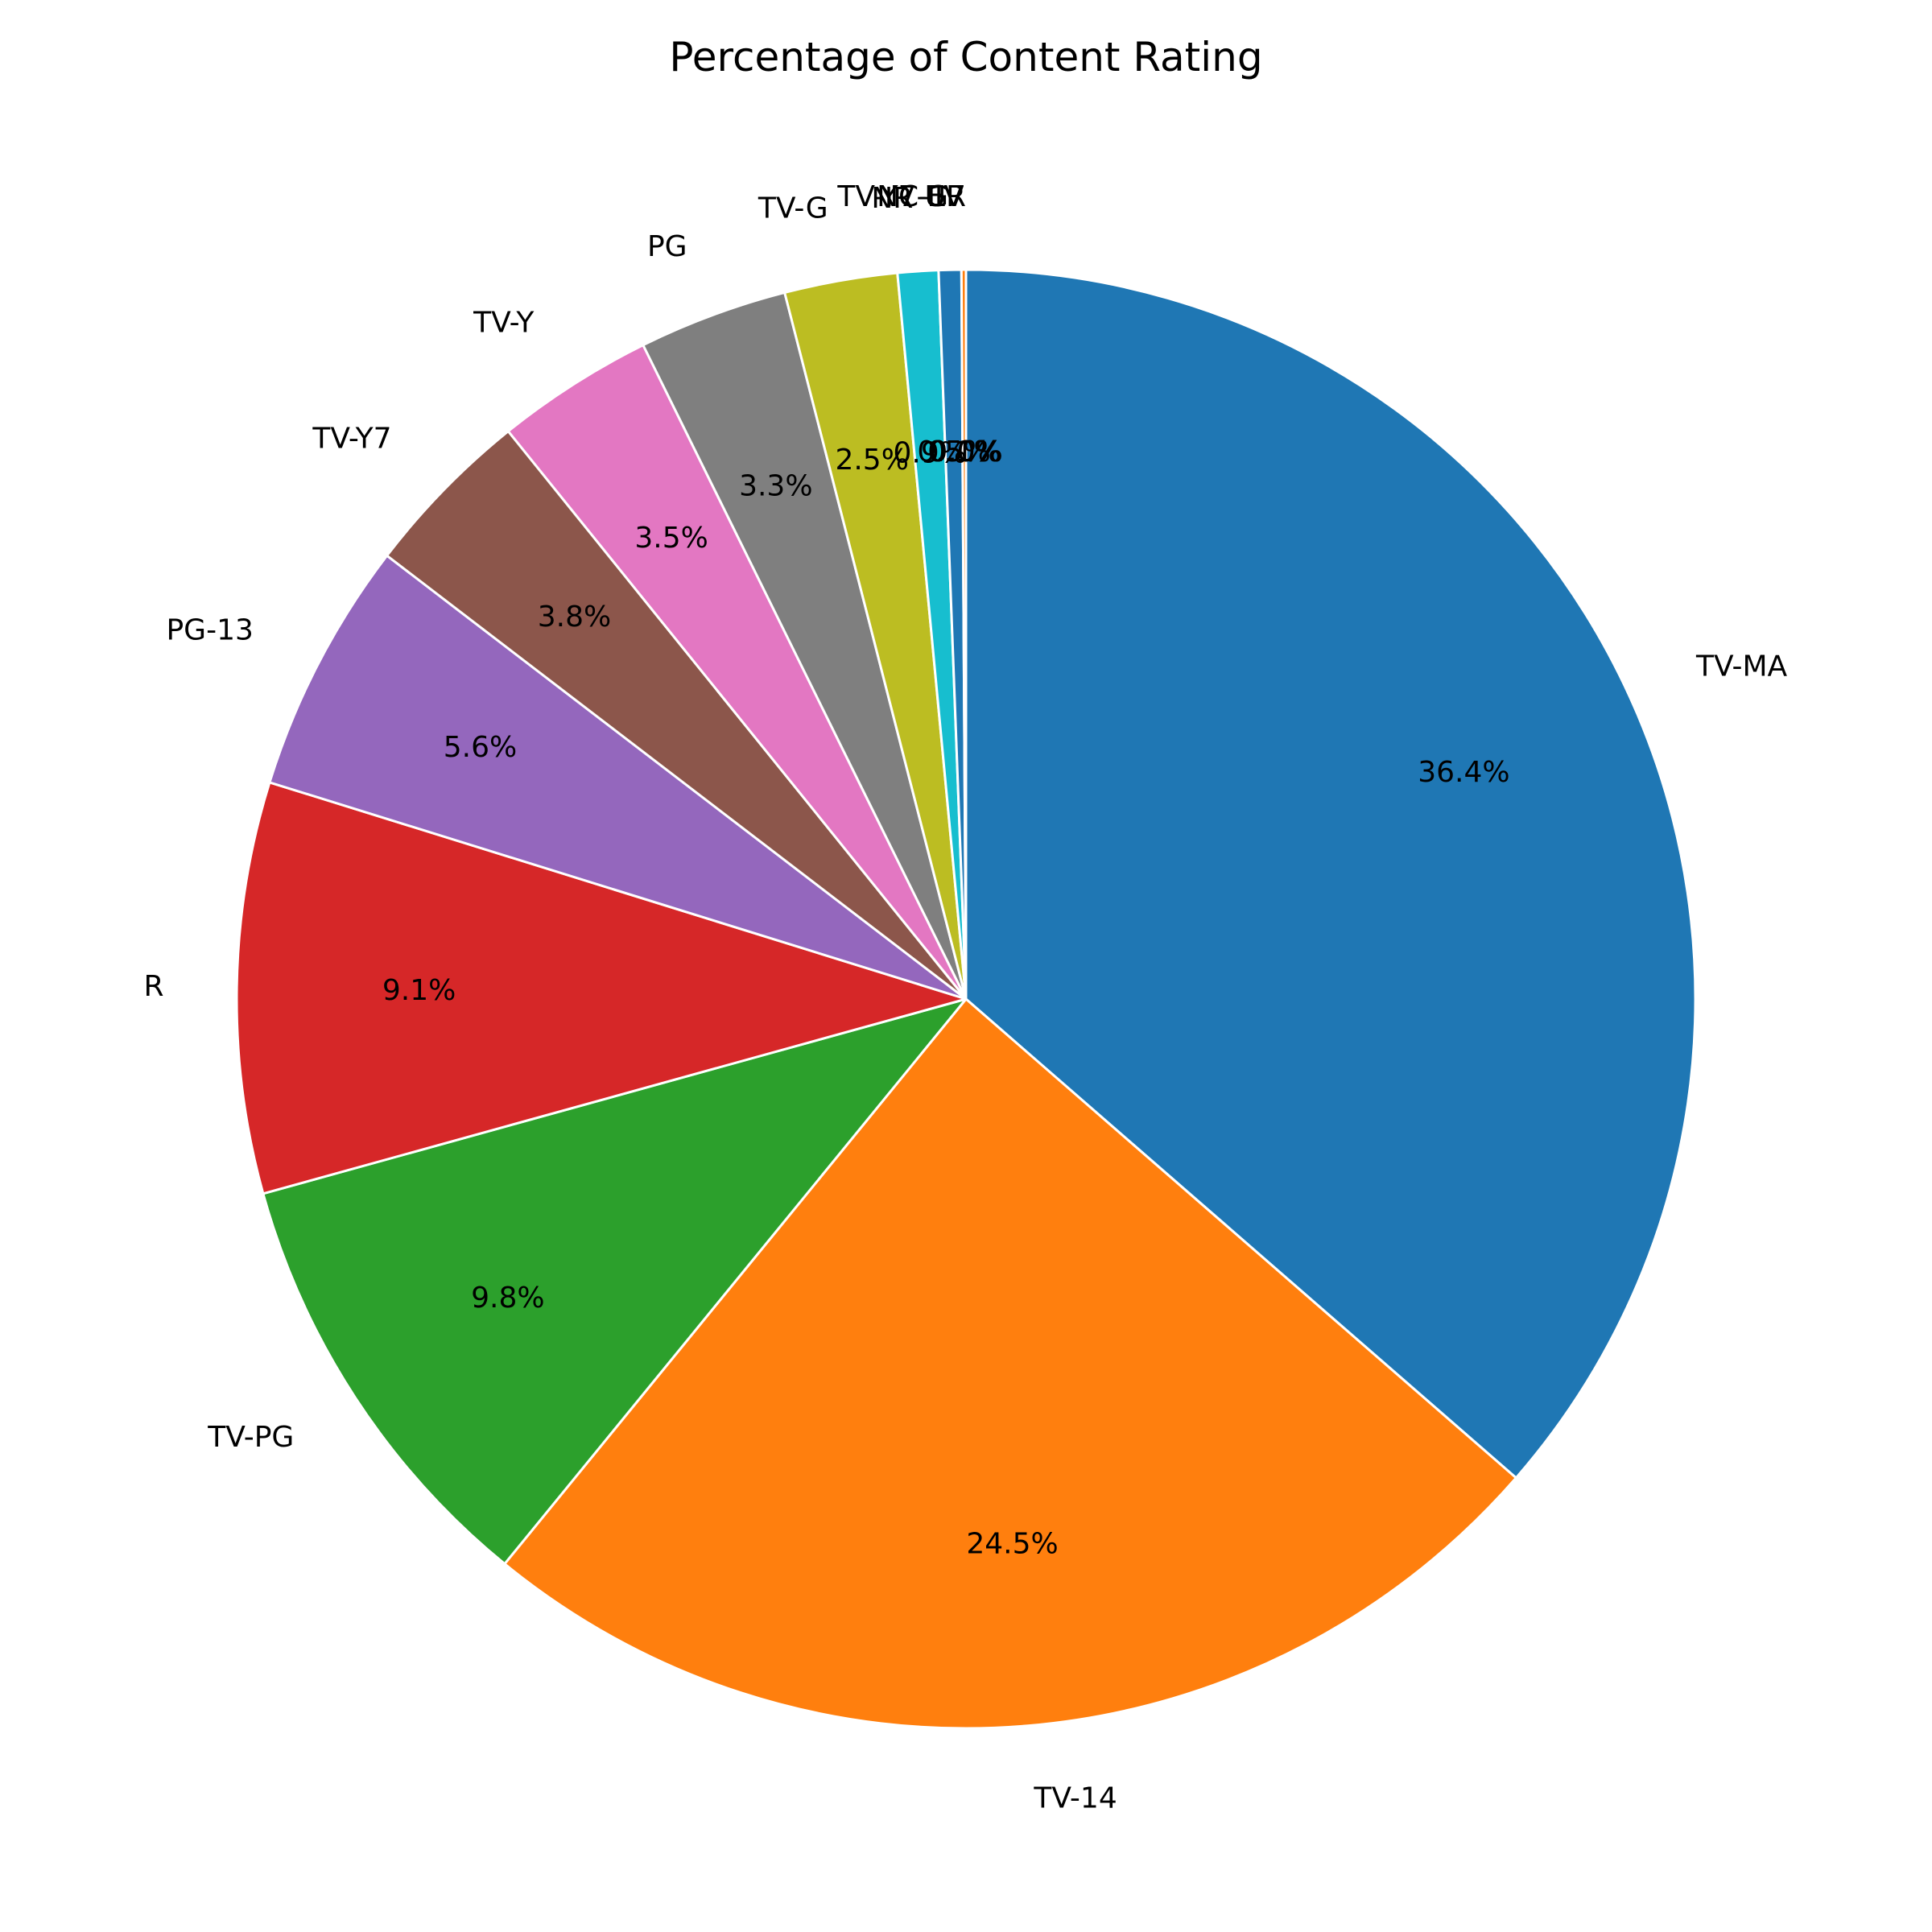 Image resolution: width=1932 pixels, height=1932 pixels. Describe the element at coordinates (667, 246) in the screenshot. I see `slice-label-pg: PG` at that location.